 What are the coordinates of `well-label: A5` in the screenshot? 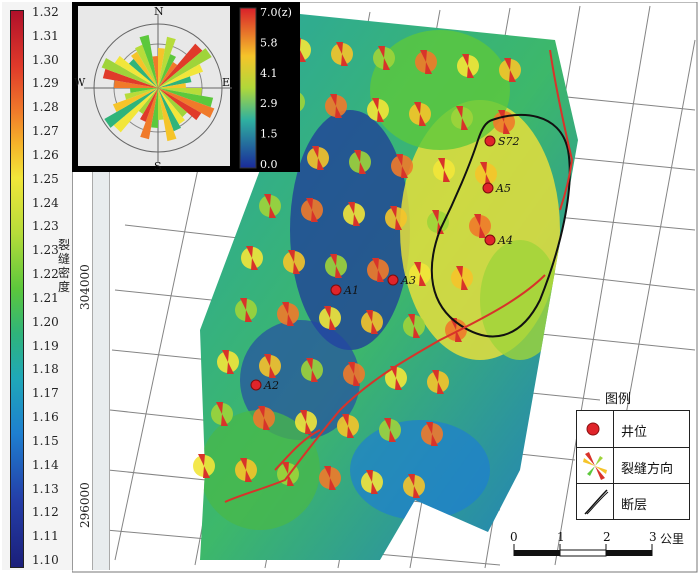 It's located at (503, 188).